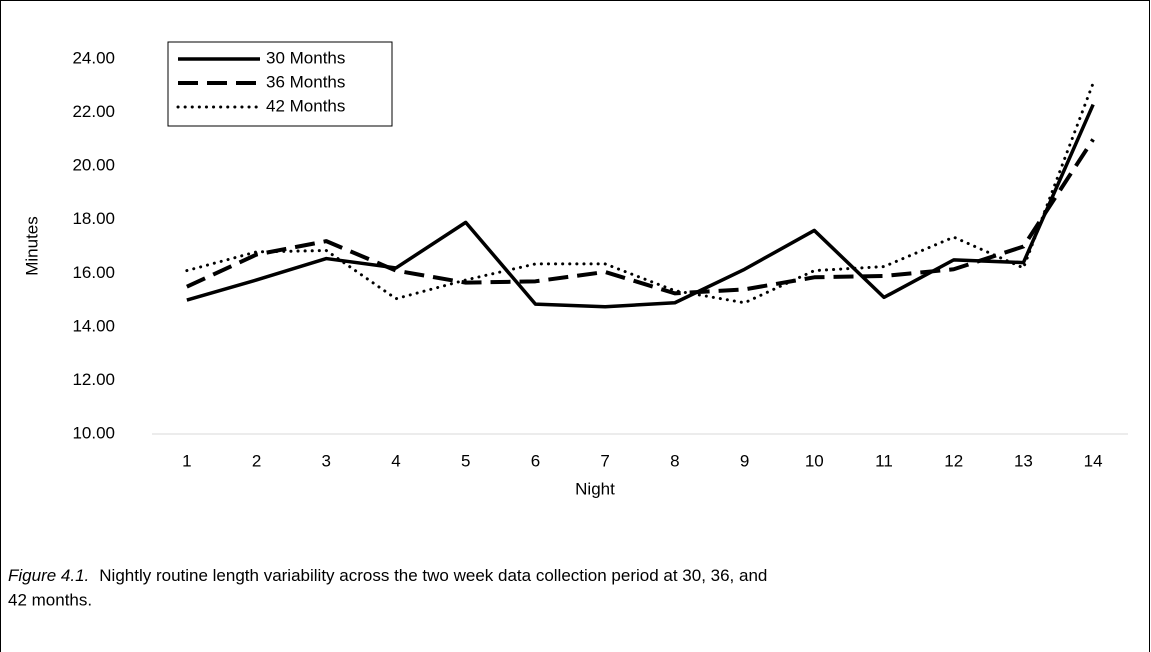 The height and width of the screenshot is (652, 1151). Describe the element at coordinates (93, 325) in the screenshot. I see `y-tick-label: 14.00` at that location.